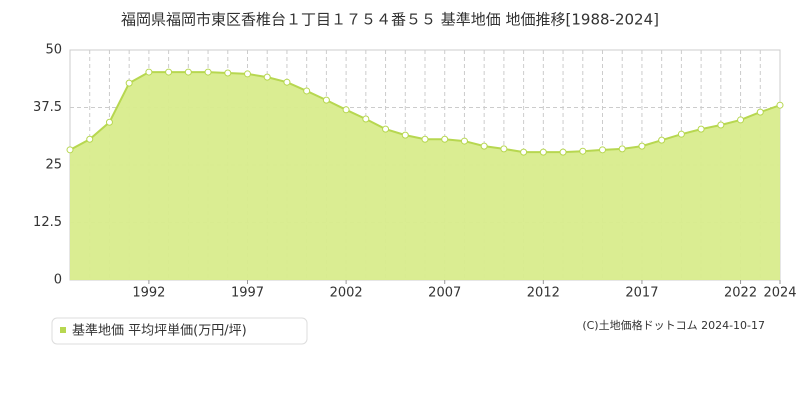  What do you see at coordinates (53, 50) in the screenshot?
I see `y-tick-label: 50` at bounding box center [53, 50].